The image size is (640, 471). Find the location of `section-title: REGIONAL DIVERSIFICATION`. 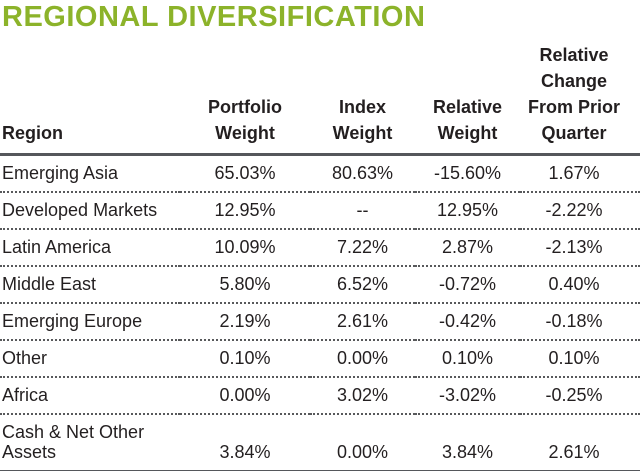

section-title: REGIONAL DIVERSIFICATION is located at coordinates (214, 17).